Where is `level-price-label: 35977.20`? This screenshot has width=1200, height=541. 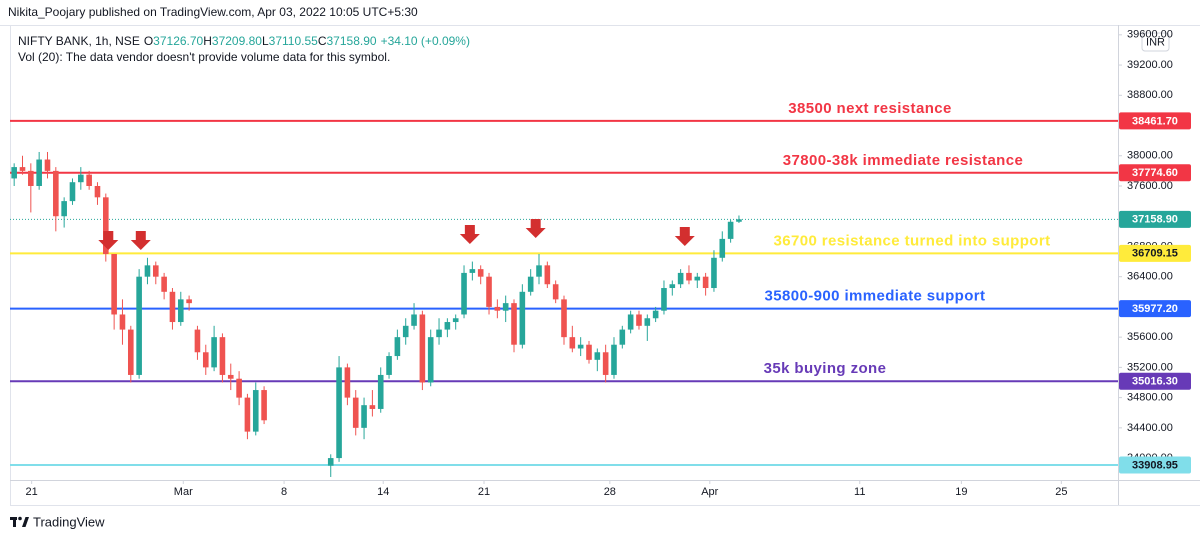
level-price-label: 35977.20 is located at coordinates (1155, 309).